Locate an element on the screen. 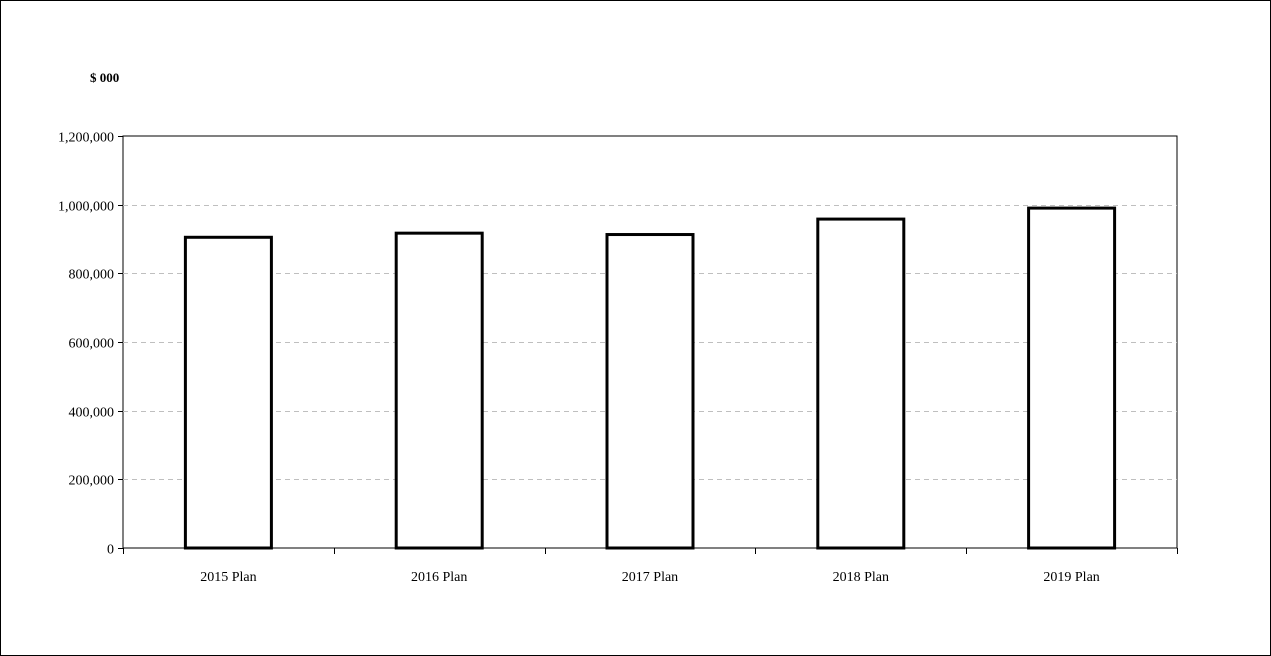  y-tick-label: 600,000 is located at coordinates (92, 344).